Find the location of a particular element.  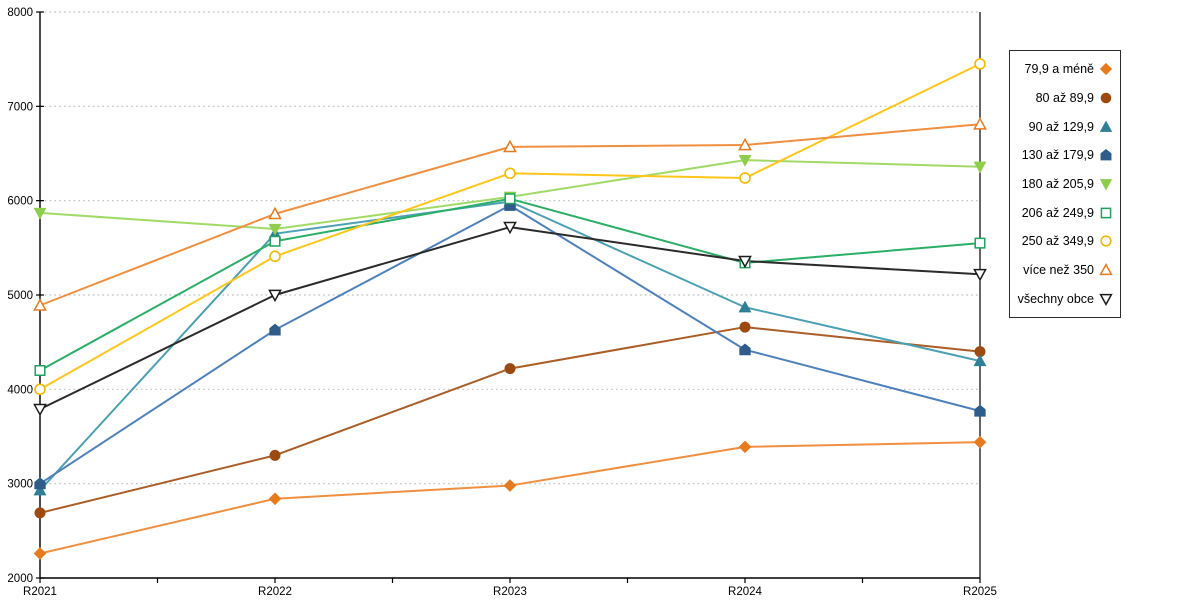

marker-2-R2021 is located at coordinates (40, 489).